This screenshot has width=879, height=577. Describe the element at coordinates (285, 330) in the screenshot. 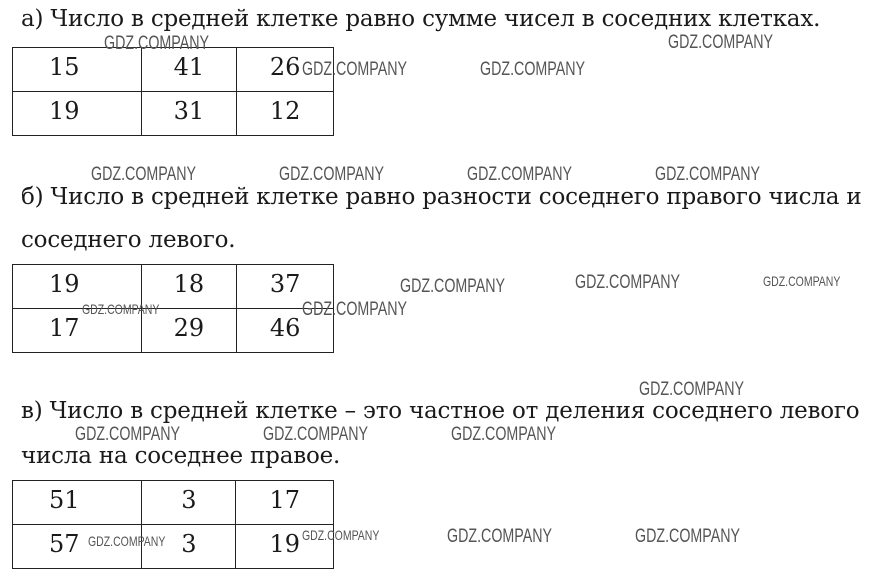

I see `cell: 46` at that location.